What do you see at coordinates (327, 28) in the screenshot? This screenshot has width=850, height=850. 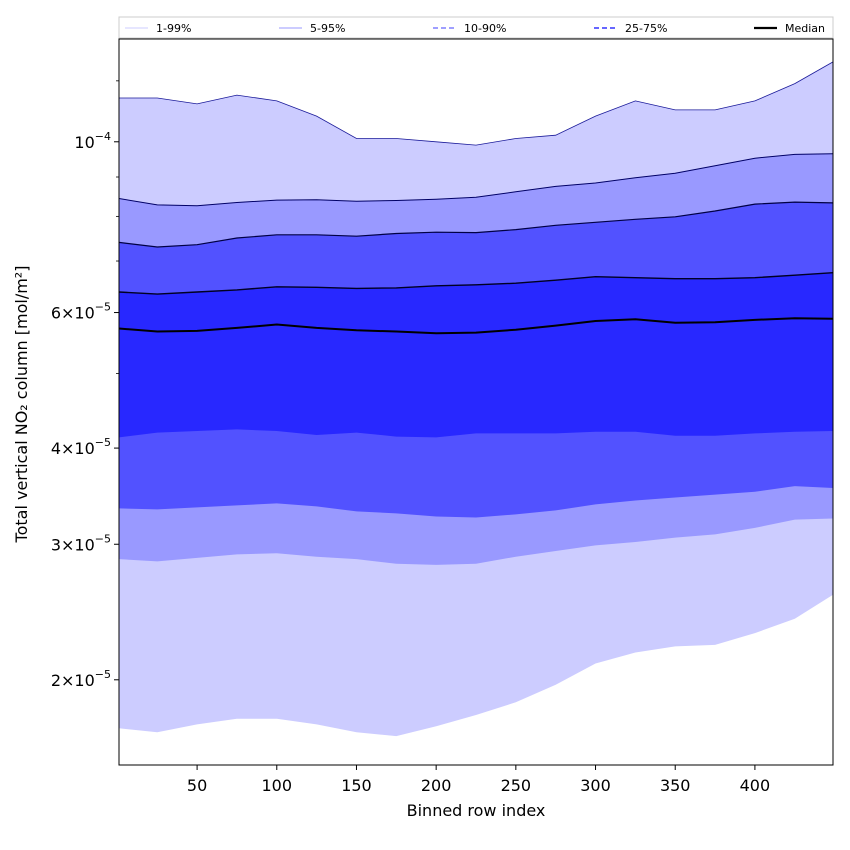 I see `legend-label: 5-95%` at bounding box center [327, 28].